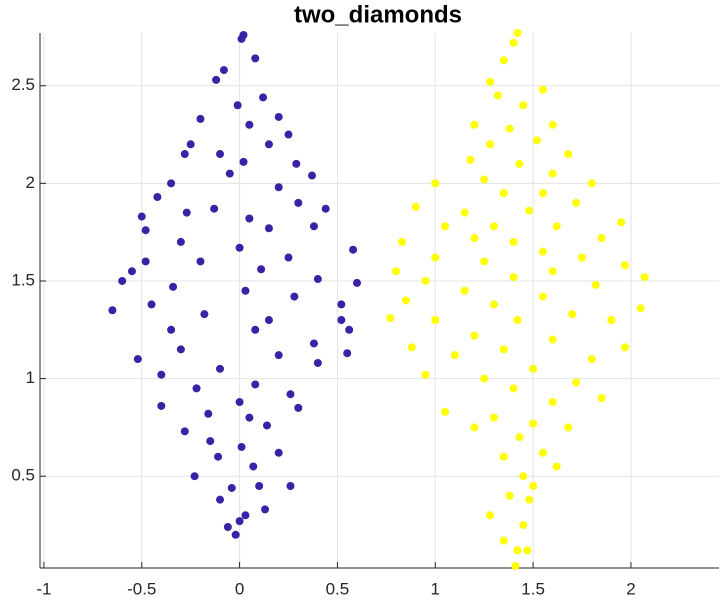 The height and width of the screenshot is (602, 721). What do you see at coordinates (30, 377) in the screenshot?
I see `y-tick-label: 1` at bounding box center [30, 377].